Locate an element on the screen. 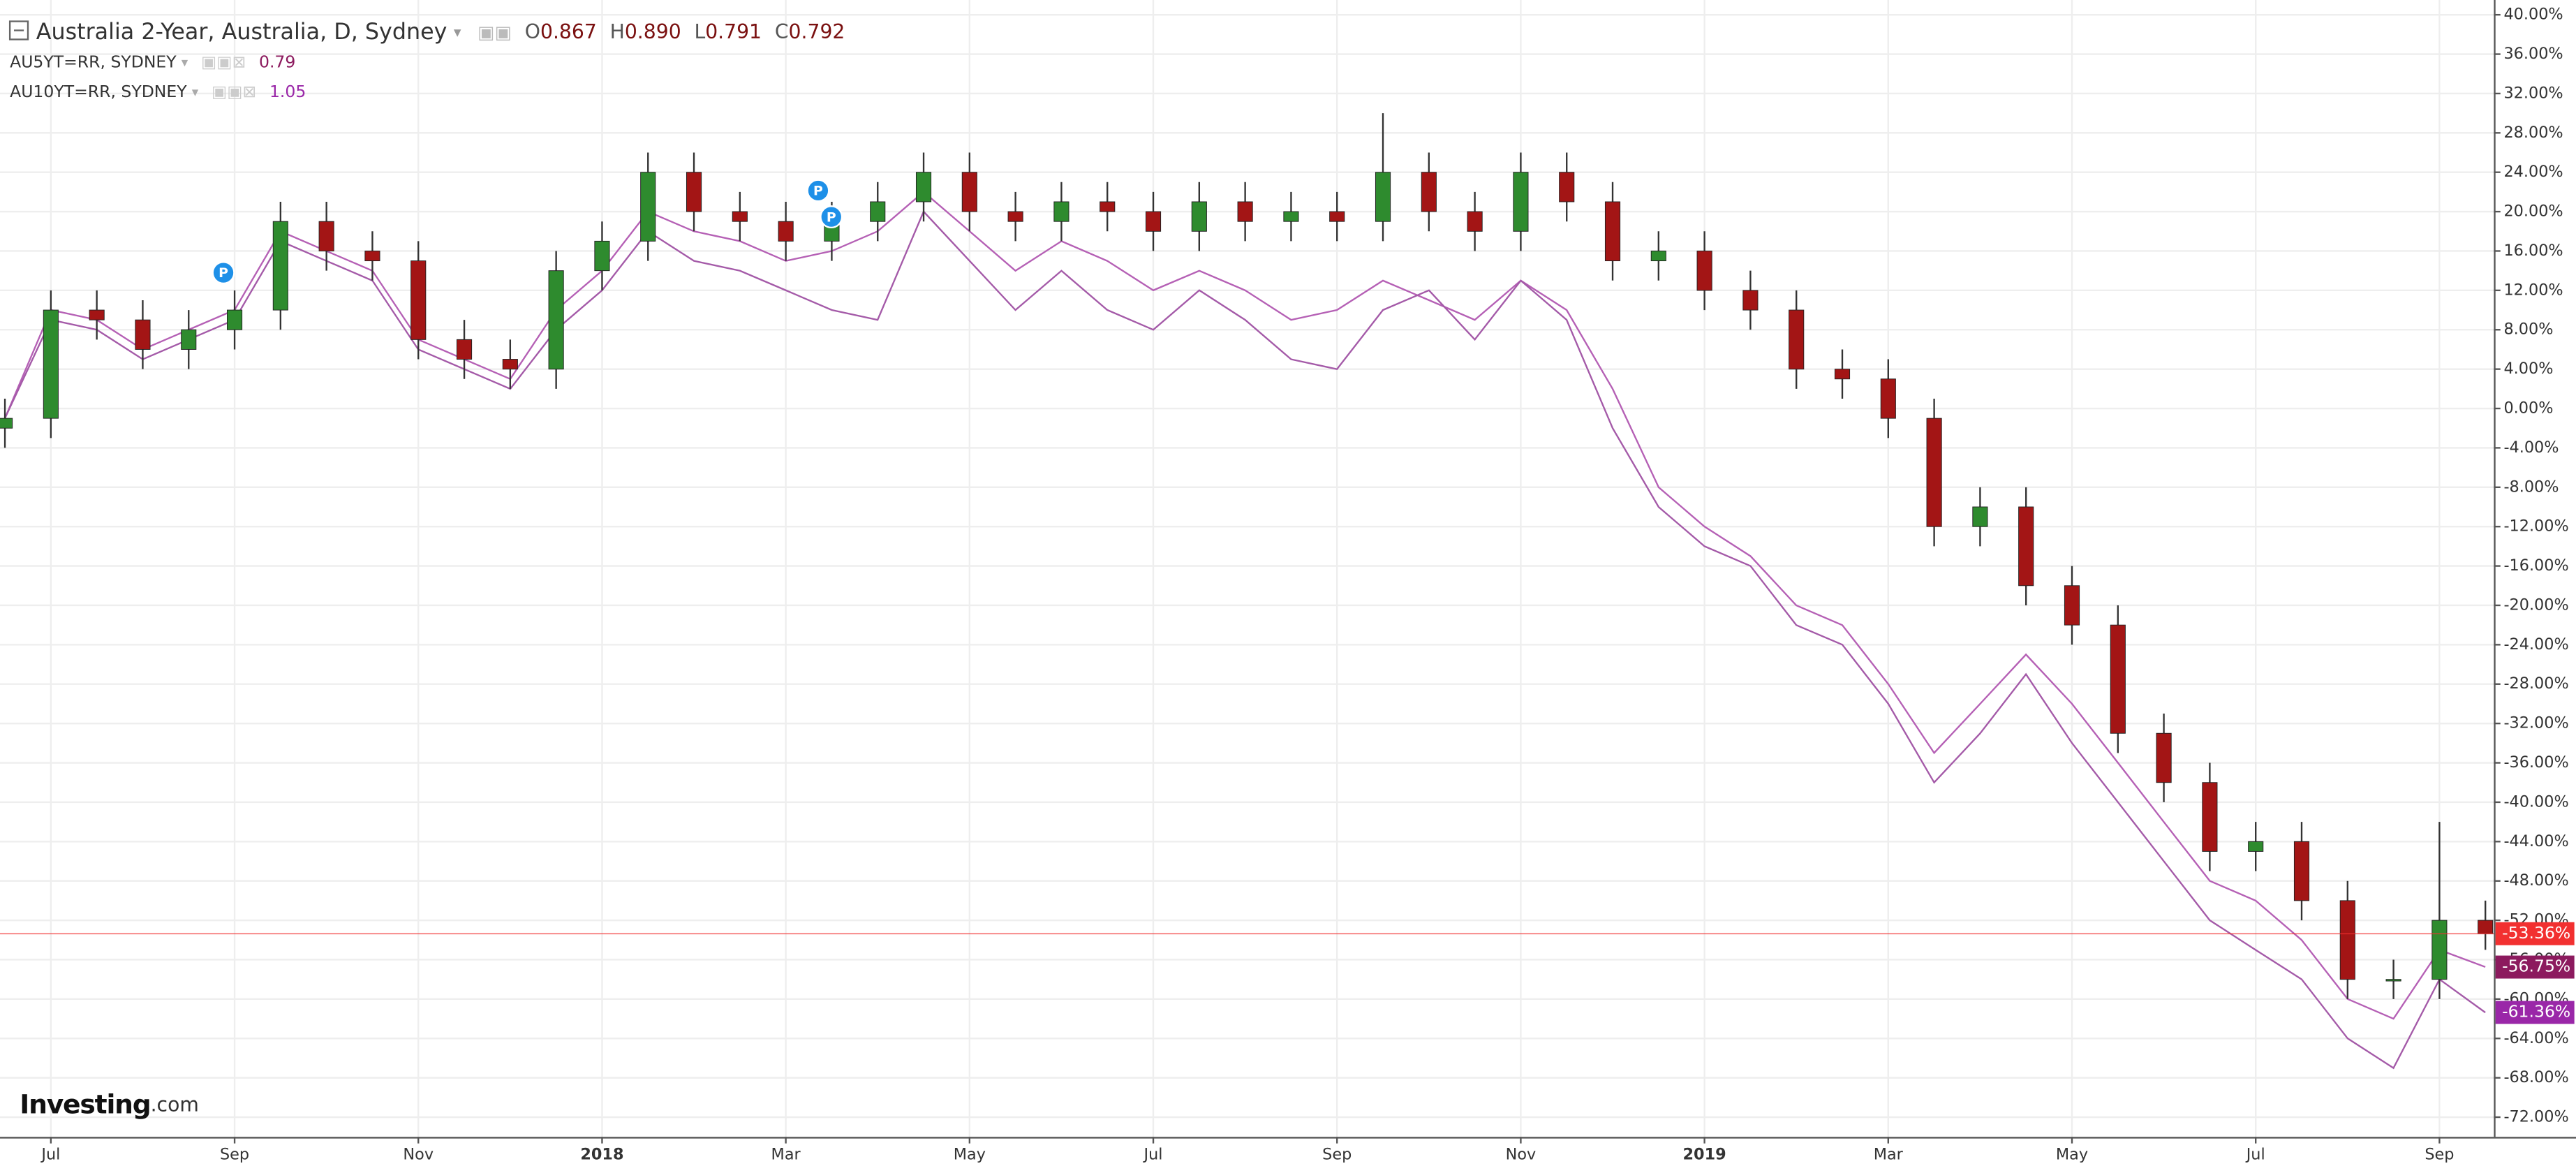  y-tick-label: 24.00% is located at coordinates (2533, 172).